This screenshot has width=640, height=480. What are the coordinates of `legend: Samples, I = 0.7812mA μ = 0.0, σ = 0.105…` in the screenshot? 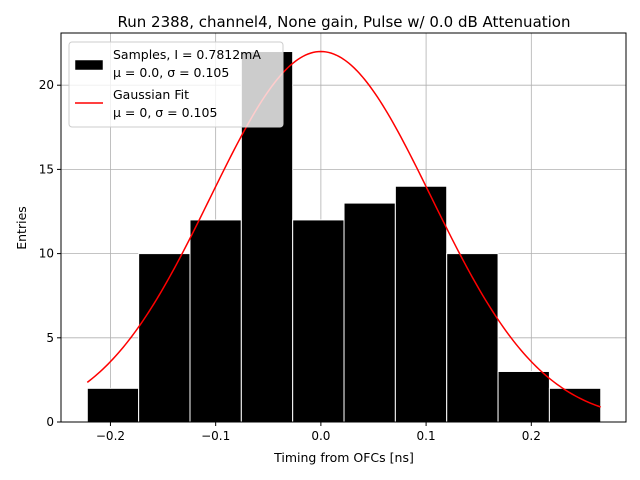 It's located at (176, 84).